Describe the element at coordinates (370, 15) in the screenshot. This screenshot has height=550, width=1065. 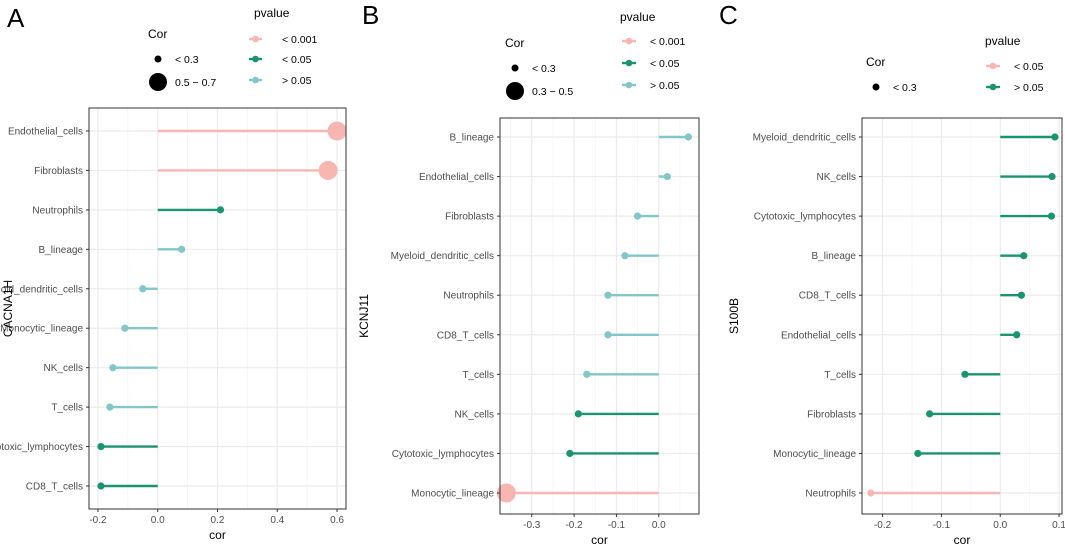
I see `panel-letter: B` at that location.